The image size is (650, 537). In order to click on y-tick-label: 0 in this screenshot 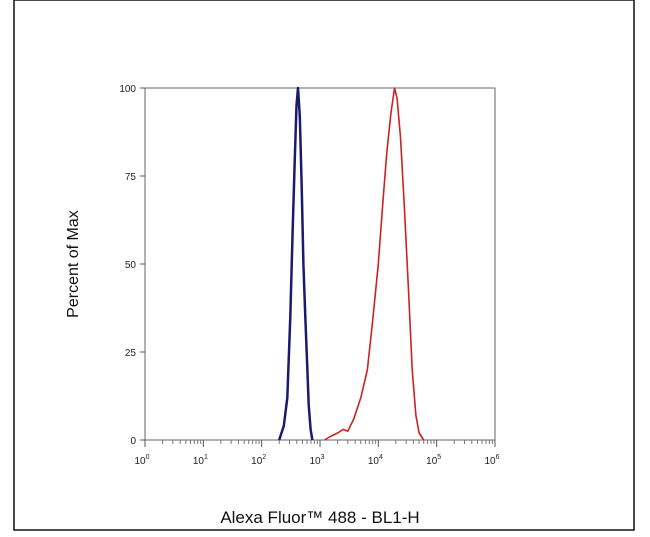, I will do `click(133, 441)`.